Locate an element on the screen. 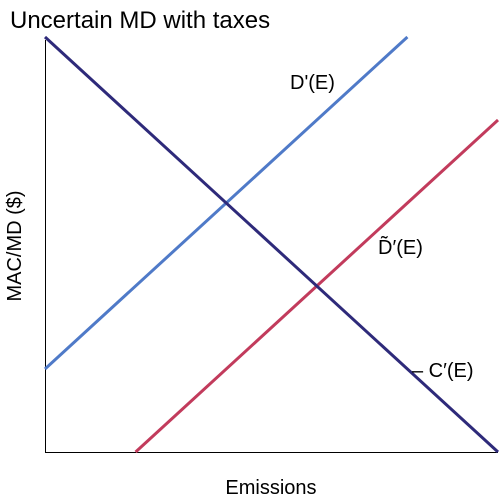  y-axis-label: MAC/MD ($) is located at coordinates (15, 245).